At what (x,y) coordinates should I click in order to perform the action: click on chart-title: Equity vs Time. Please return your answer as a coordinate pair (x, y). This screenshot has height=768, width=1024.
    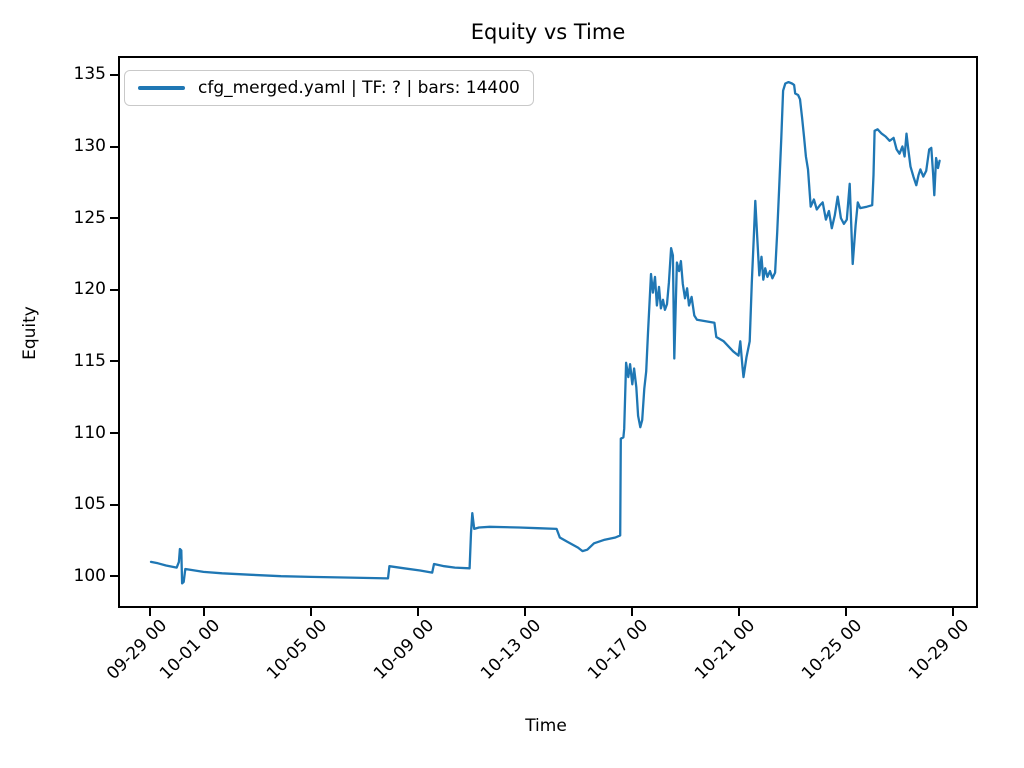
    Looking at the image, I should click on (548, 32).